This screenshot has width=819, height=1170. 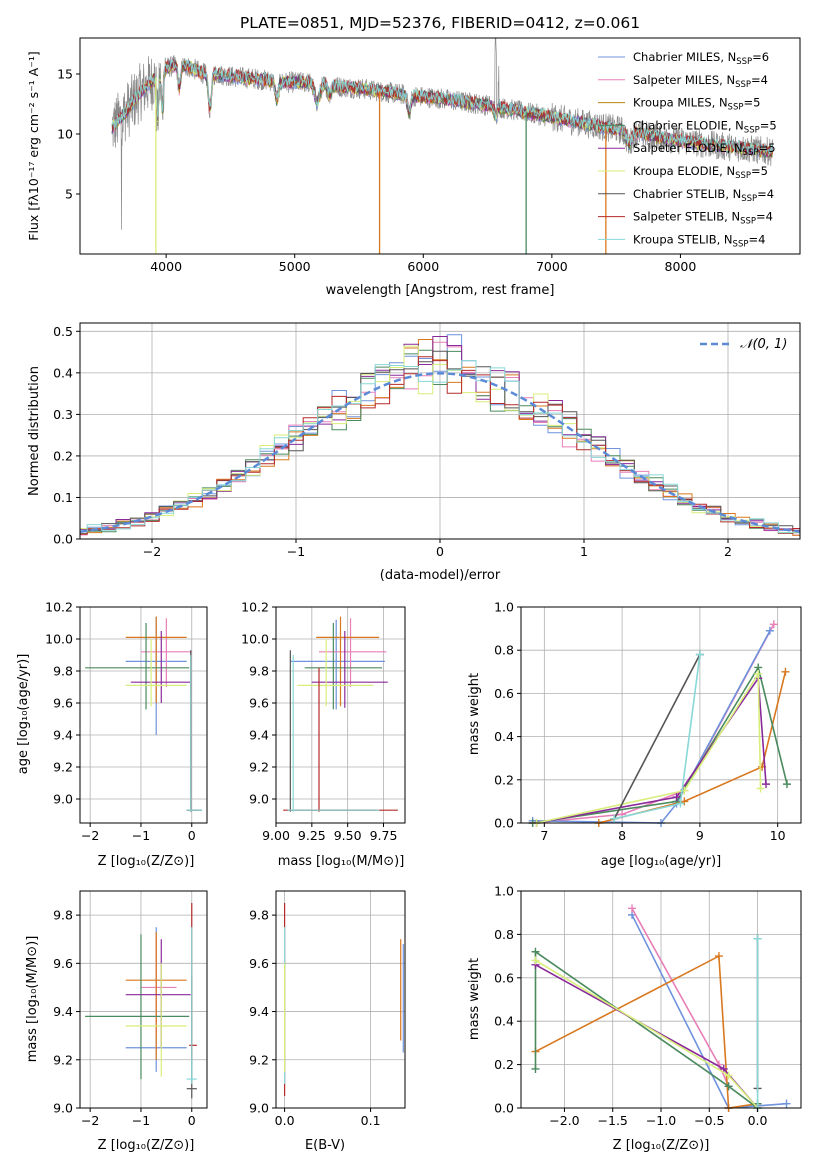 What do you see at coordinates (630, 1006) in the screenshot?
I see `ticks: −2.0 −1.5 −1.0 −0.5 0.0 0.0 0.2 0.4 0.6 0.8 1.0` at bounding box center [630, 1006].